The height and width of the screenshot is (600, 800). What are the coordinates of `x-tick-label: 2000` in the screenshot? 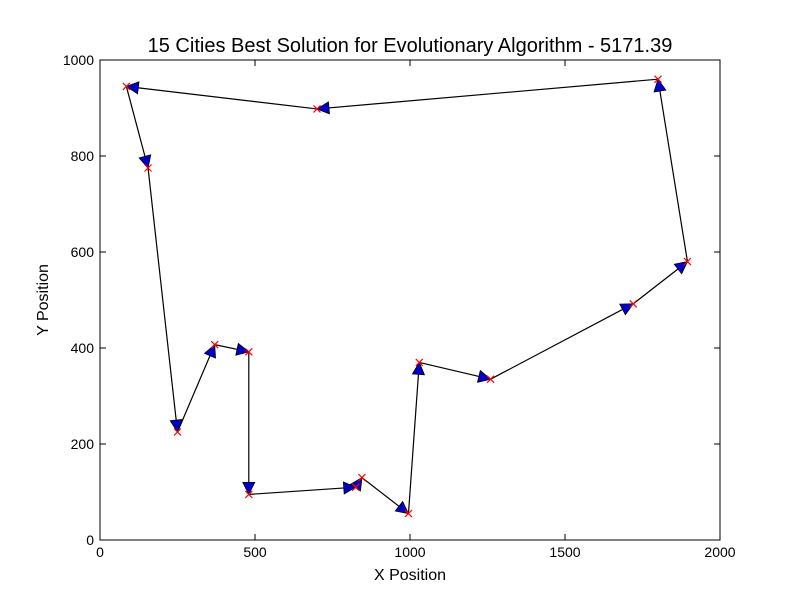 It's located at (719, 552).